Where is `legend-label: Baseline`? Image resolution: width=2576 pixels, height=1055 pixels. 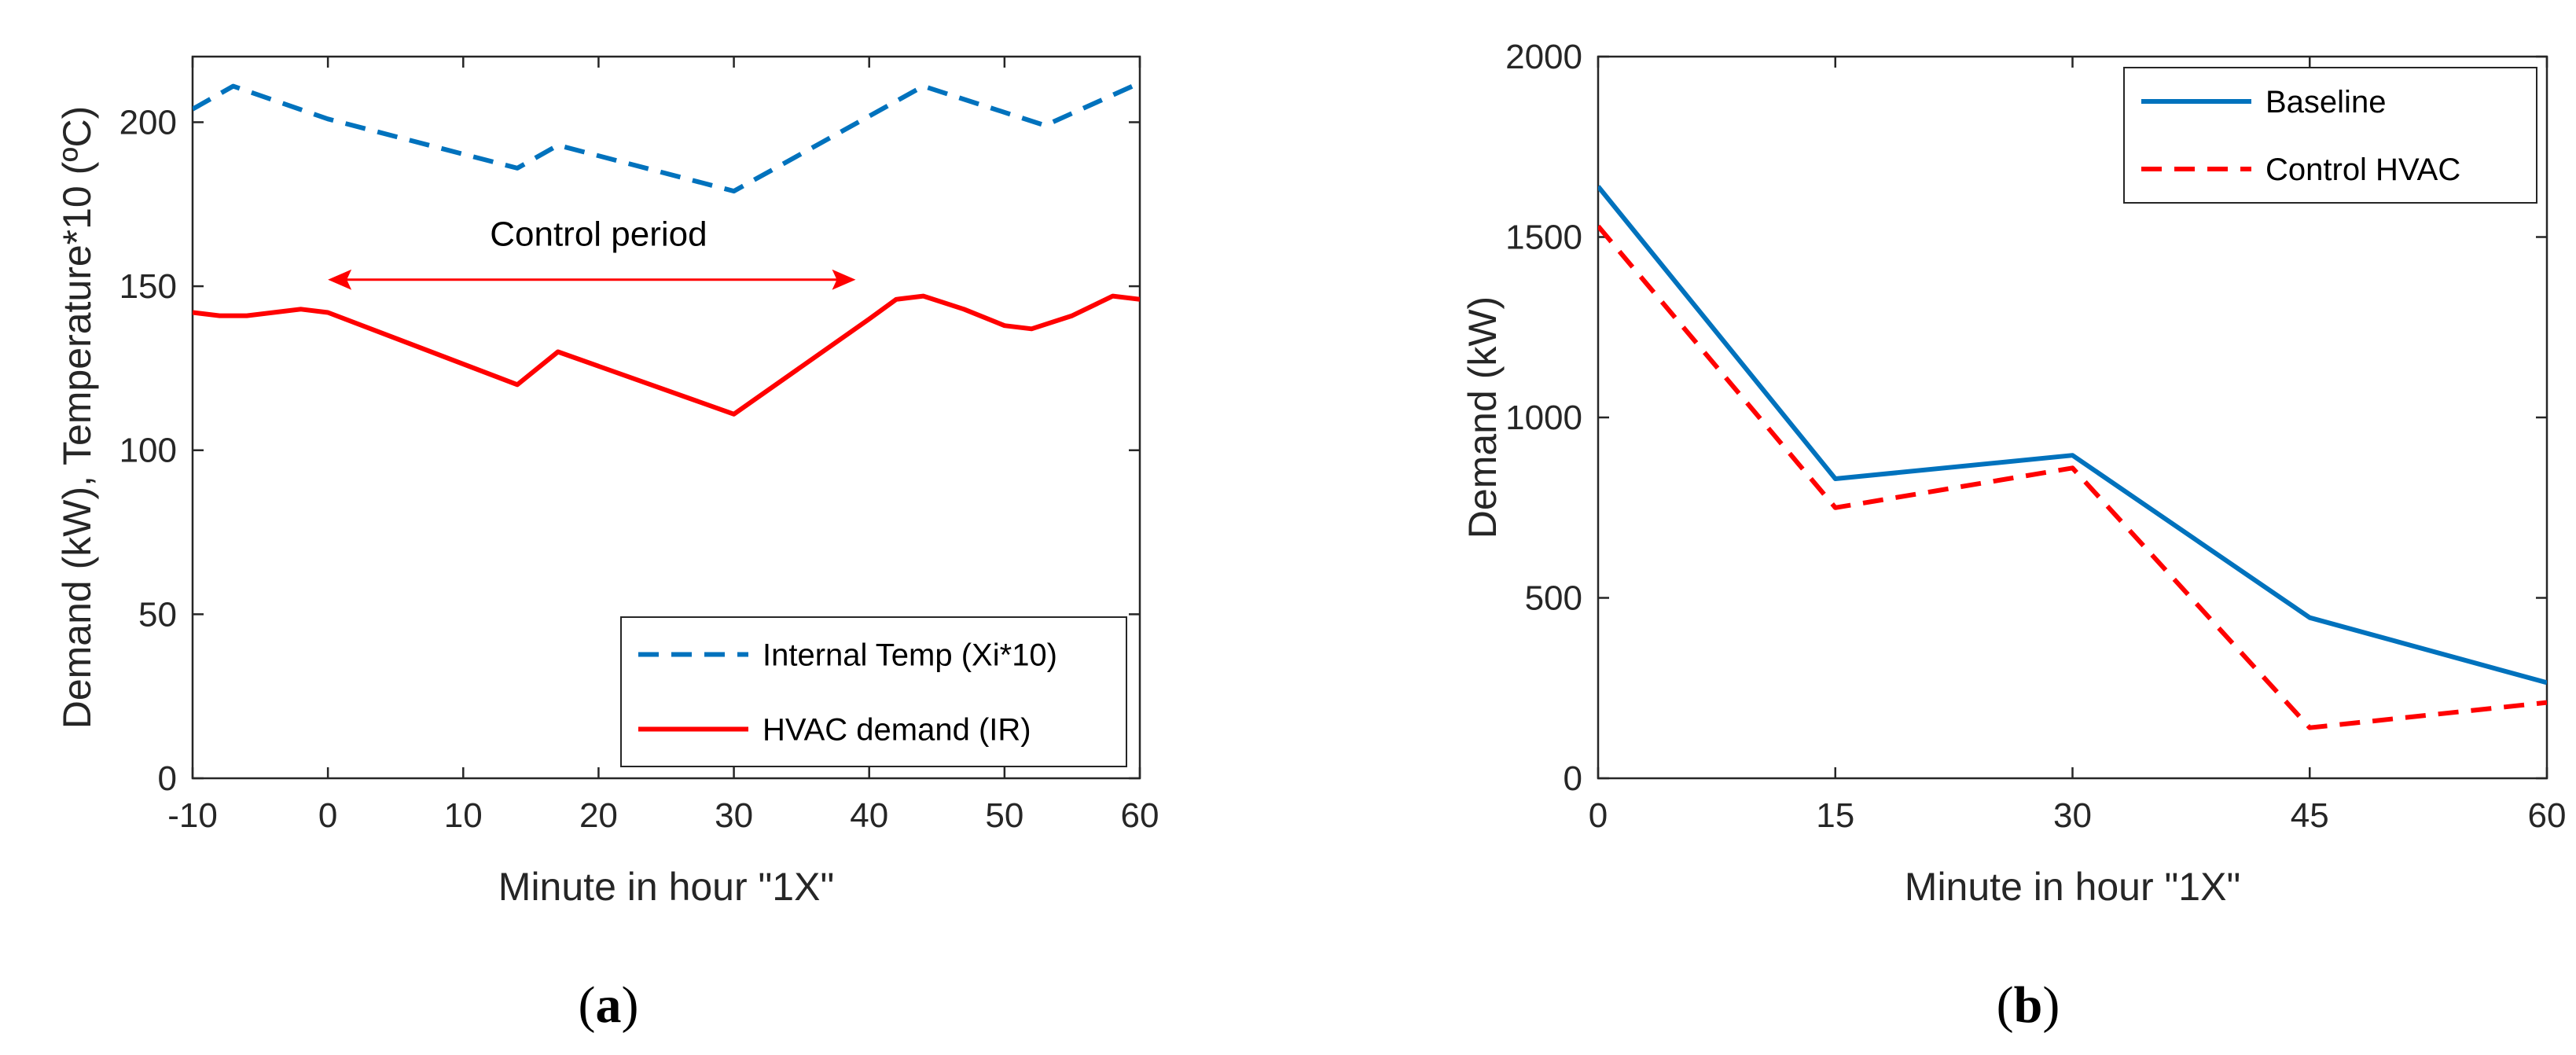 legend-label: Baseline is located at coordinates (2325, 102).